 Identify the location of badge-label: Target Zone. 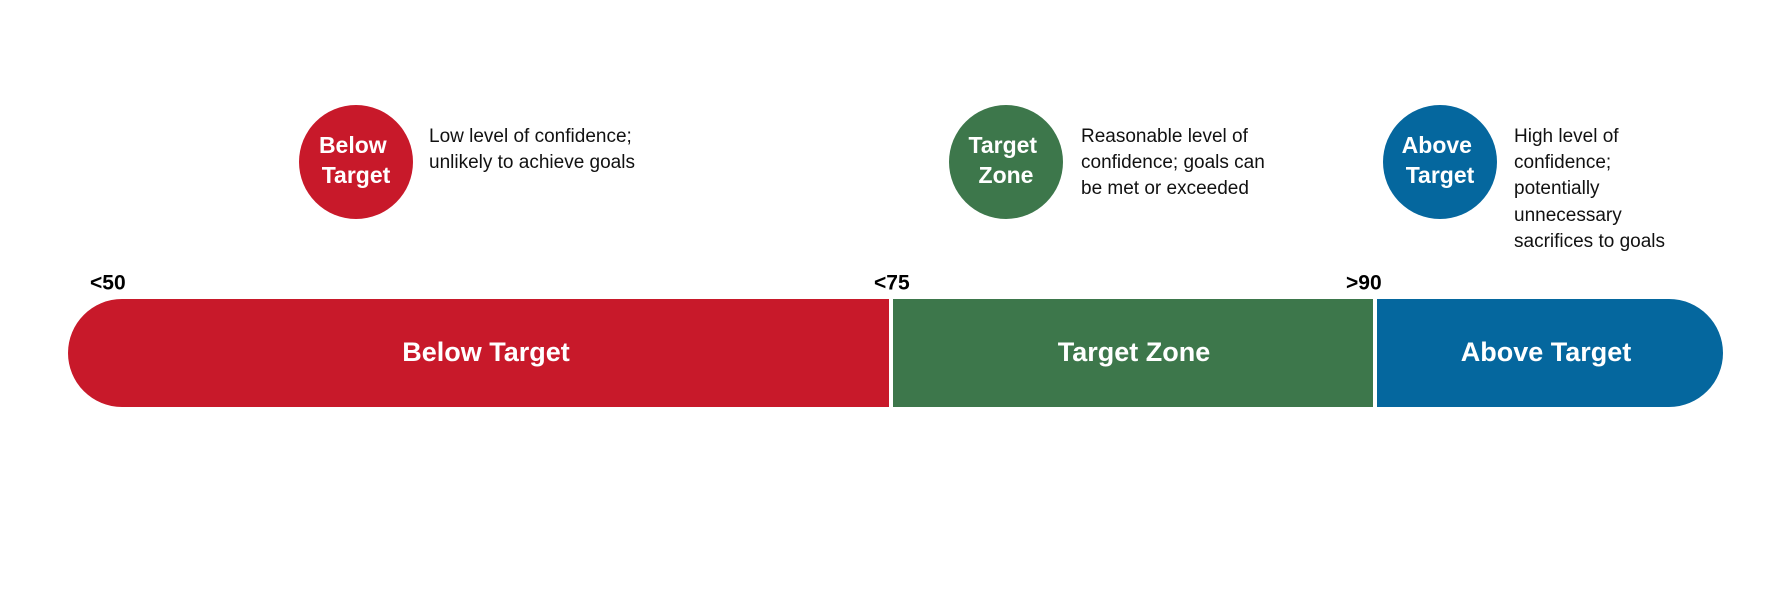
(1006, 160).